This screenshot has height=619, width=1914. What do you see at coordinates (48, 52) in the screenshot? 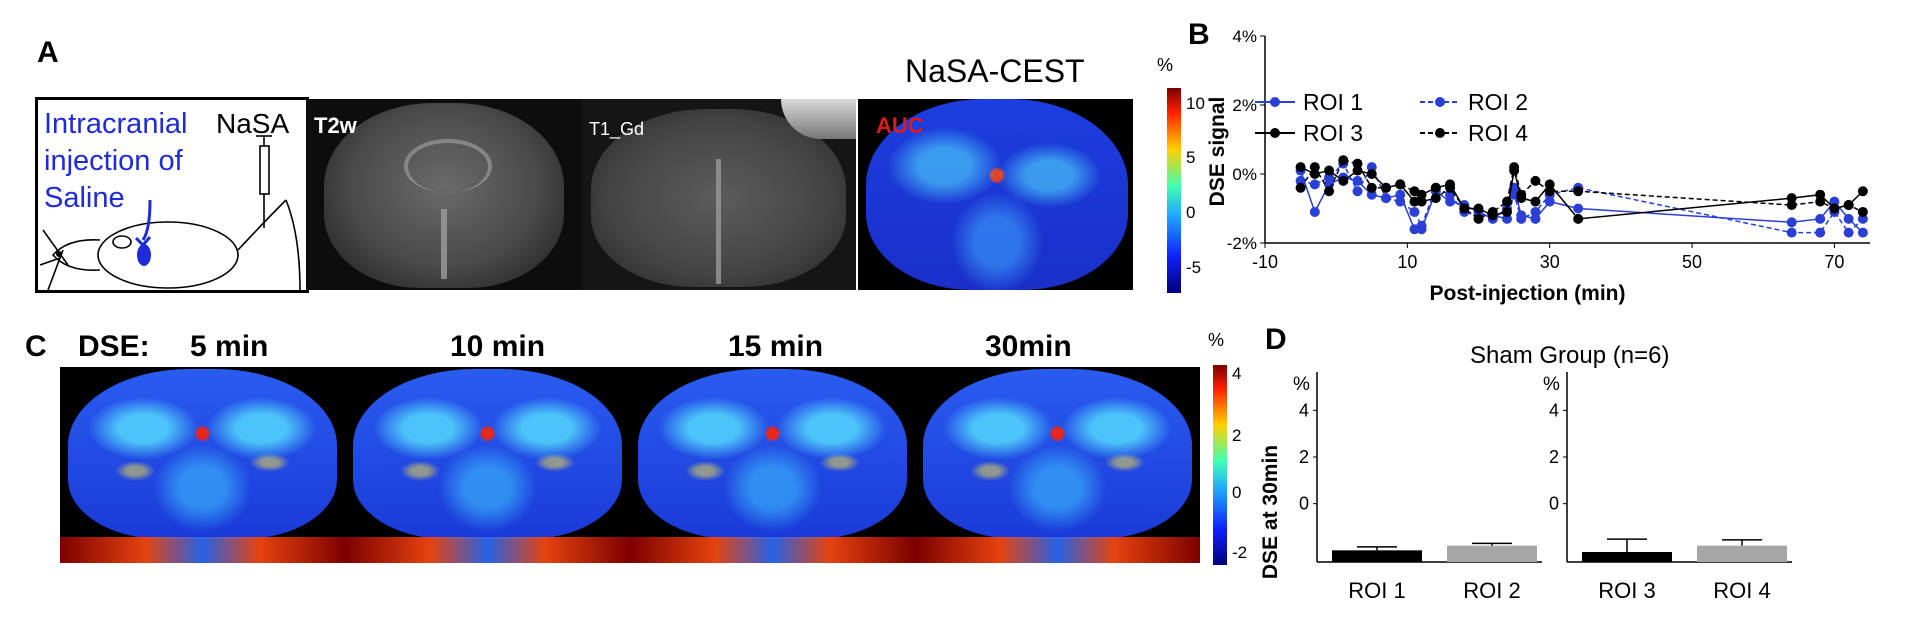
I see `panel-letter-a: A` at bounding box center [48, 52].